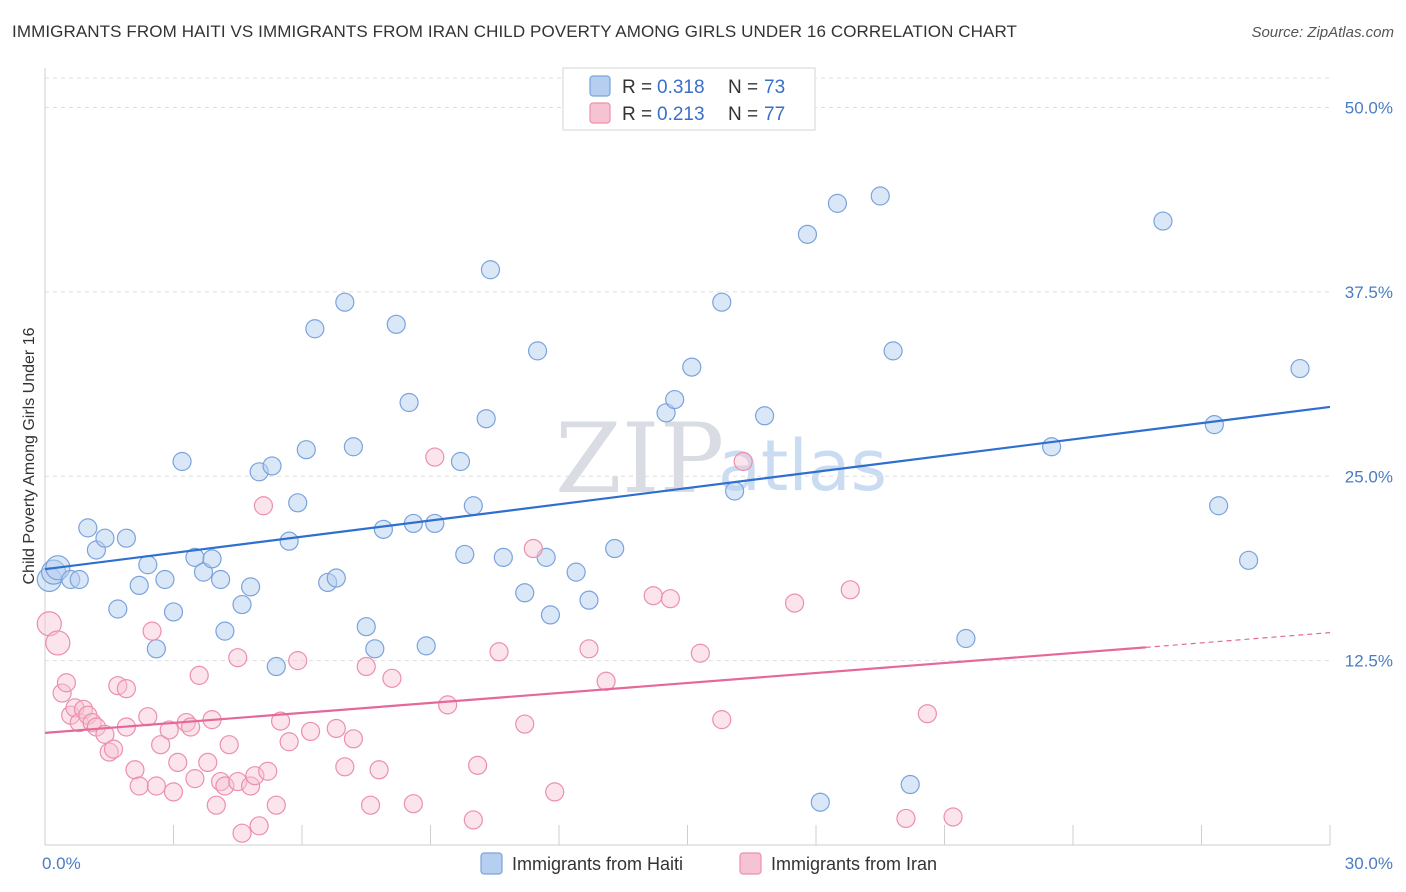 This screenshot has width=1406, height=892. I want to click on legend-iran-swatch, so click(600, 113).